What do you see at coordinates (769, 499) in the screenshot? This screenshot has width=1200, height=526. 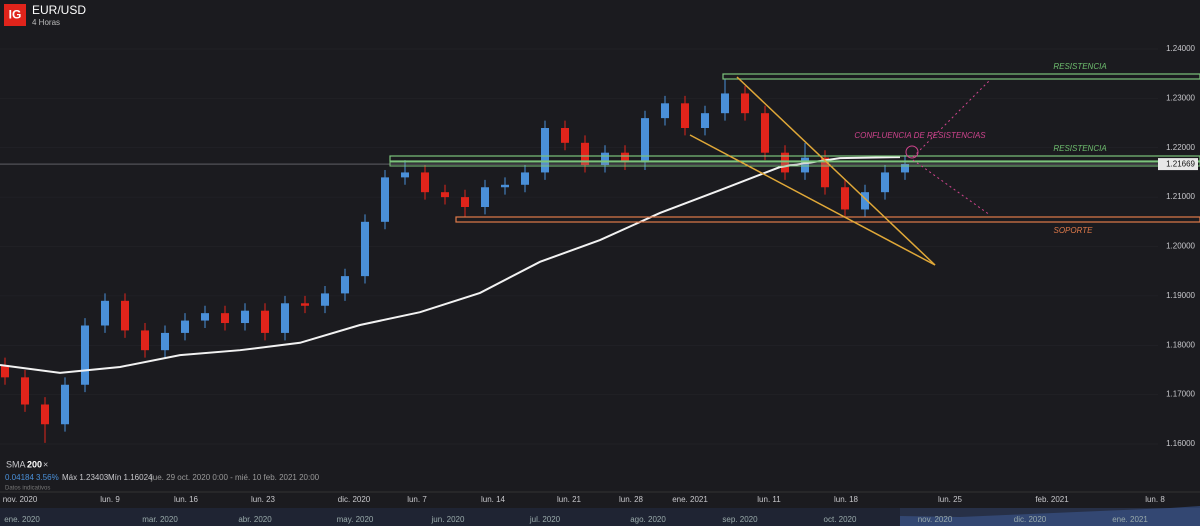 I see `x-tick-label: lun. 11` at bounding box center [769, 499].